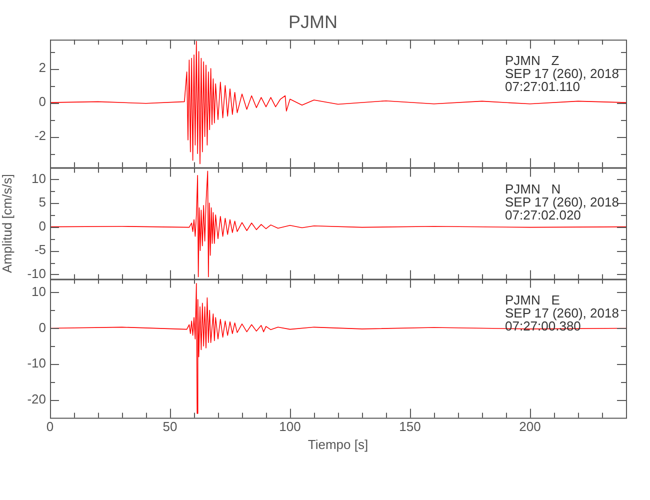  Describe the element at coordinates (410, 426) in the screenshot. I see `x-tick-label: 150` at that location.